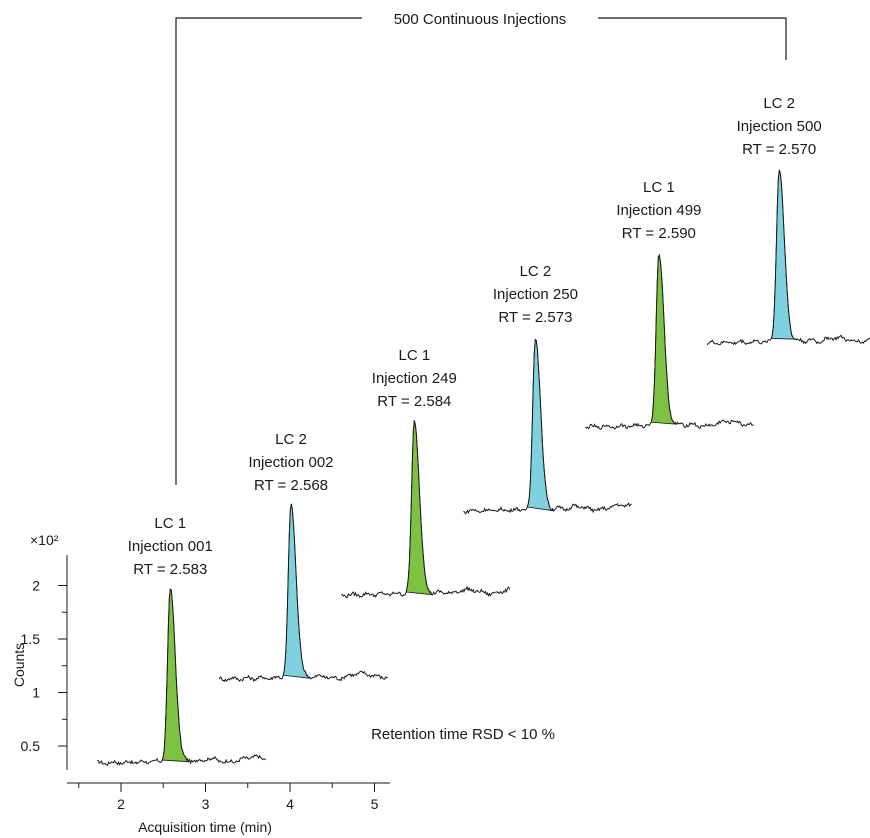 This screenshot has width=870, height=838. What do you see at coordinates (414, 401) in the screenshot?
I see `trace-rt-label: RT = 2.584` at bounding box center [414, 401].